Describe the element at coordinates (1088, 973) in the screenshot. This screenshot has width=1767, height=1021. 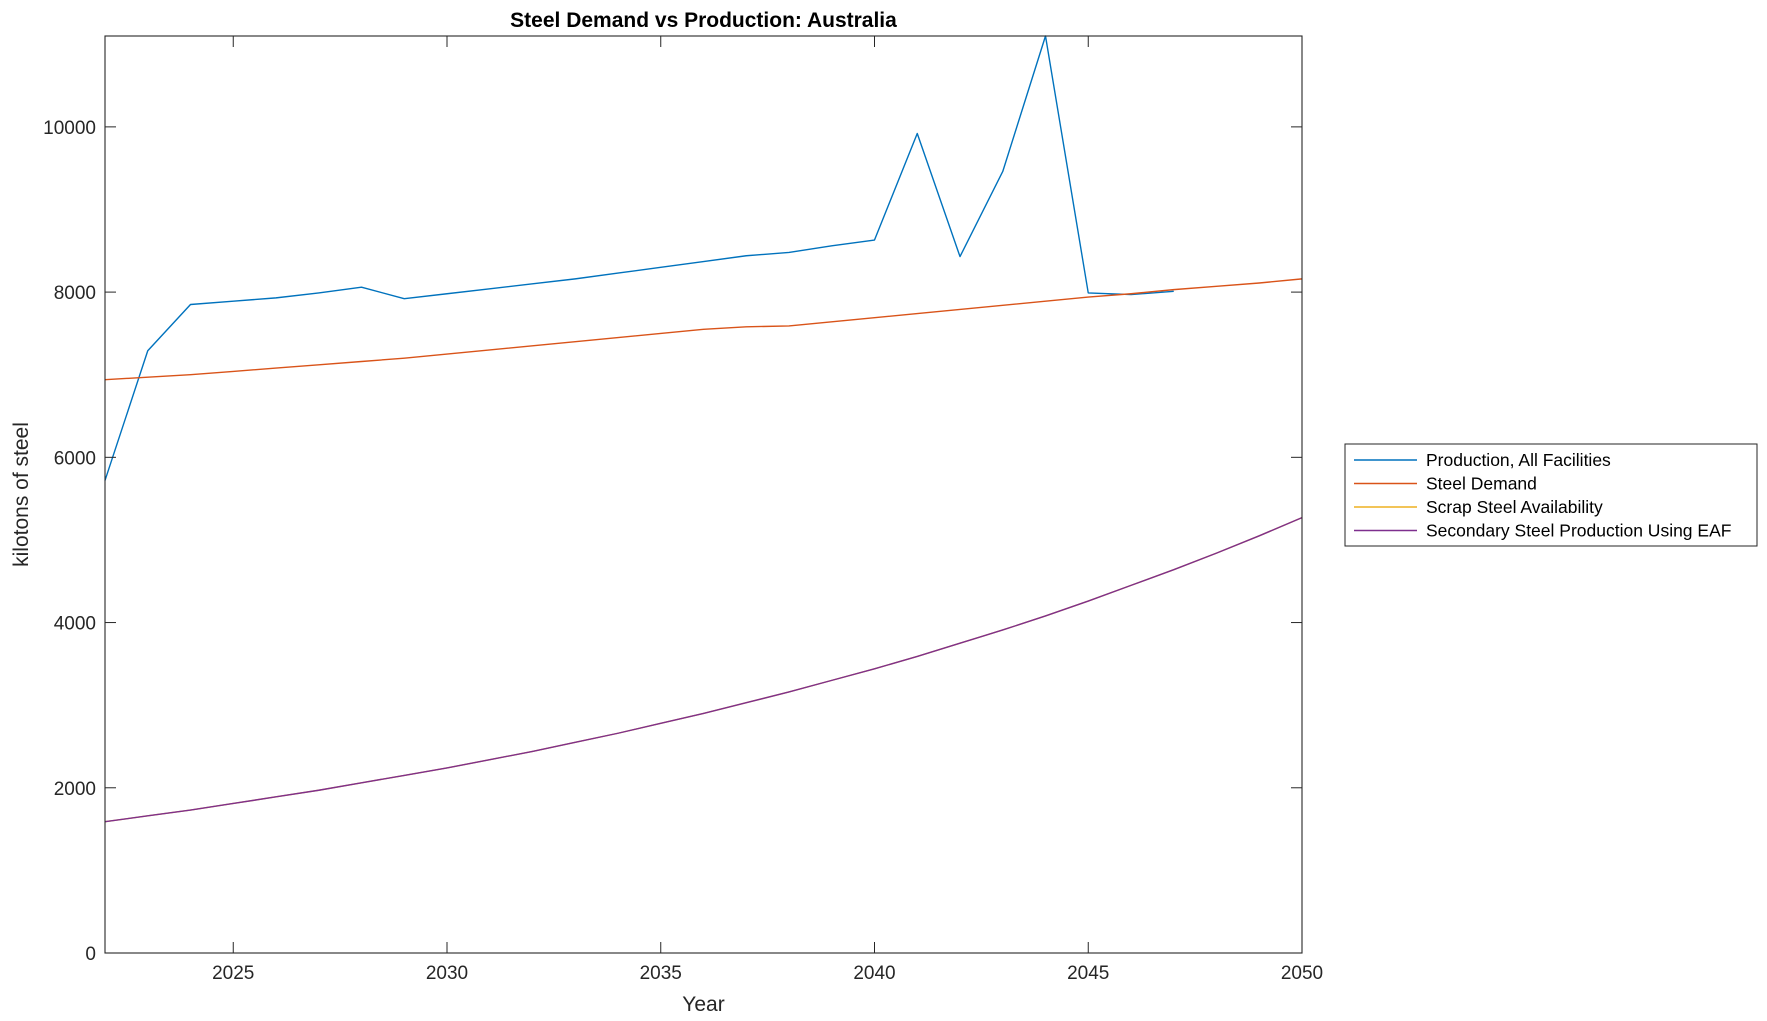
I see `x-tick-label: 2045` at that location.